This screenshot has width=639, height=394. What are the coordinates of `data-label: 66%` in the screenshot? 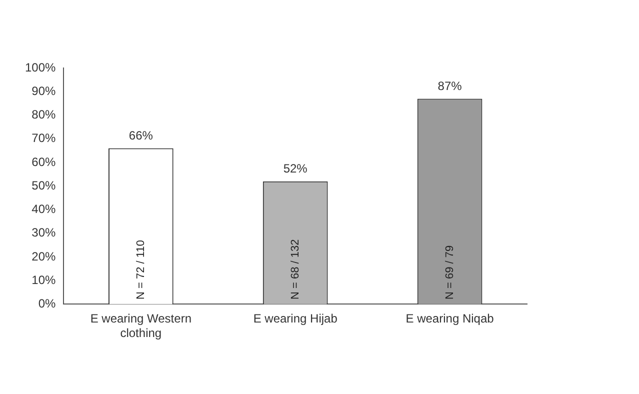 It's located at (141, 135).